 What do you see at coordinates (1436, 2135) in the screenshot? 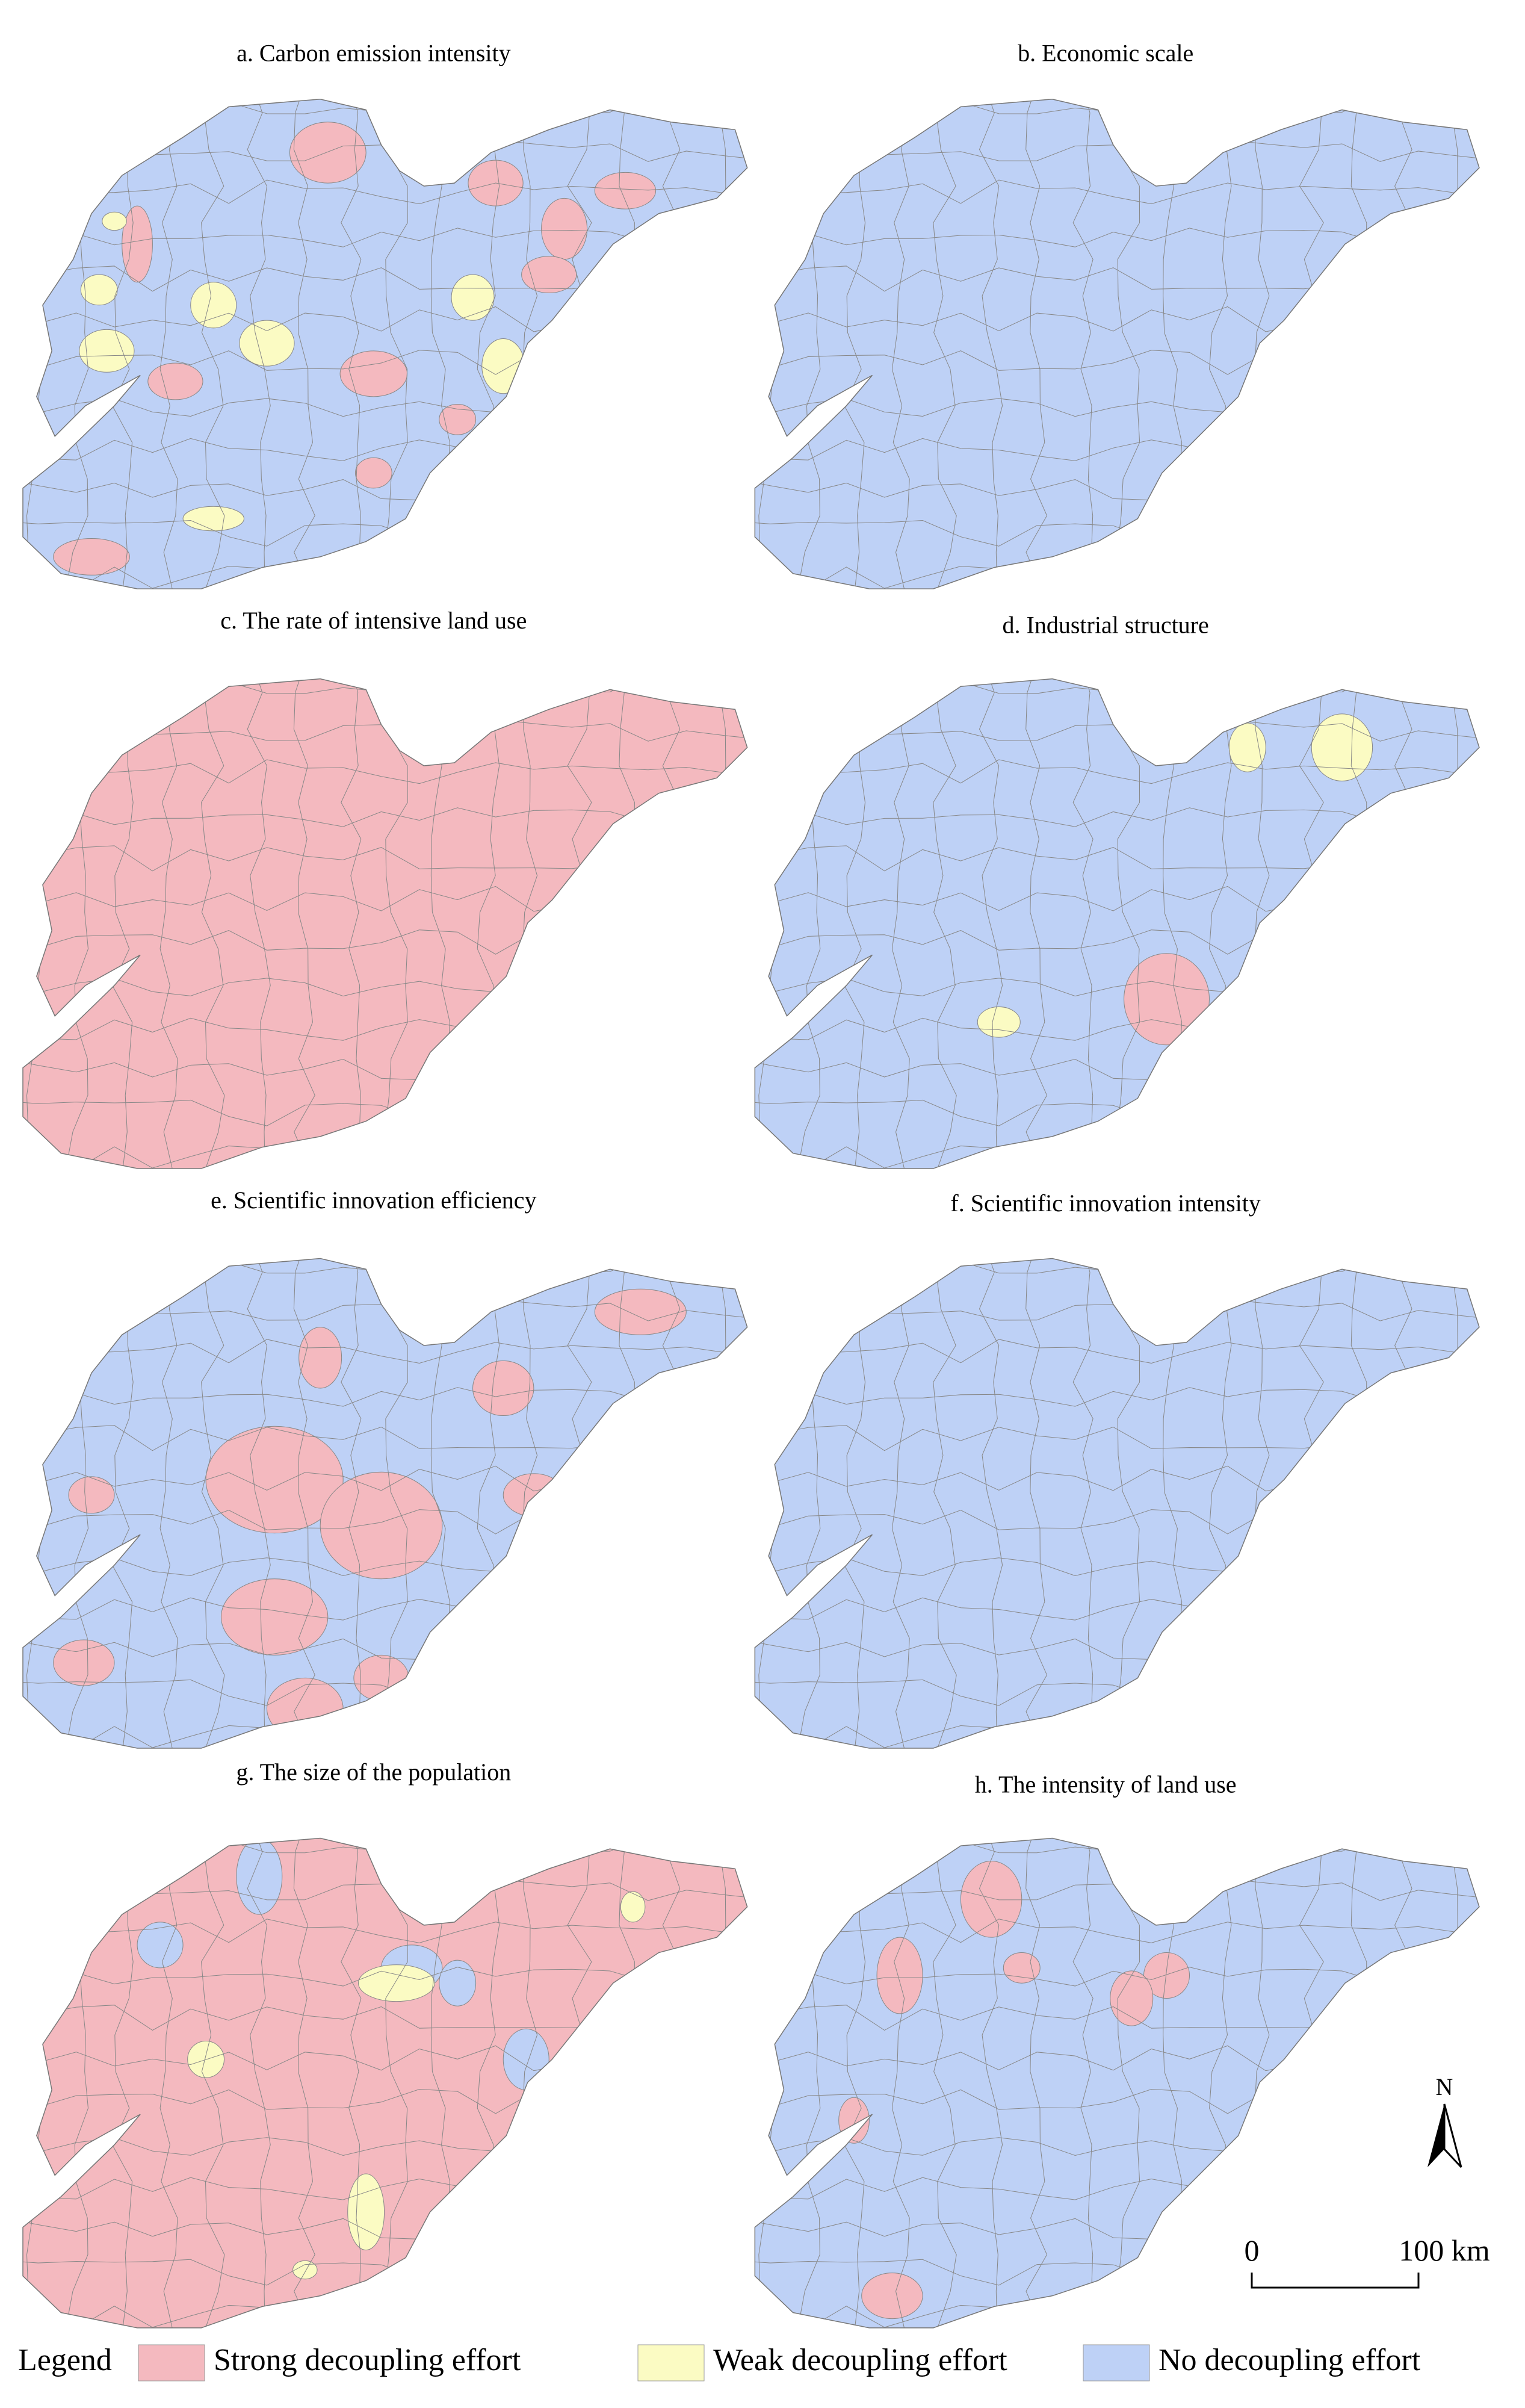
I see `arrow-left` at bounding box center [1436, 2135].